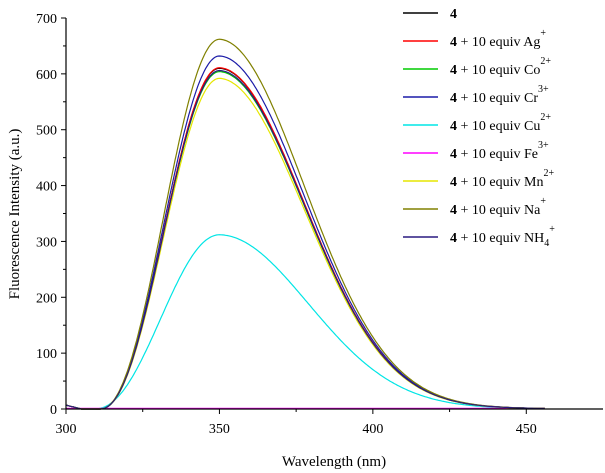  Describe the element at coordinates (499, 95) in the screenshot. I see `legend-label-3: 4 + 10 equiv Cr3+` at that location.